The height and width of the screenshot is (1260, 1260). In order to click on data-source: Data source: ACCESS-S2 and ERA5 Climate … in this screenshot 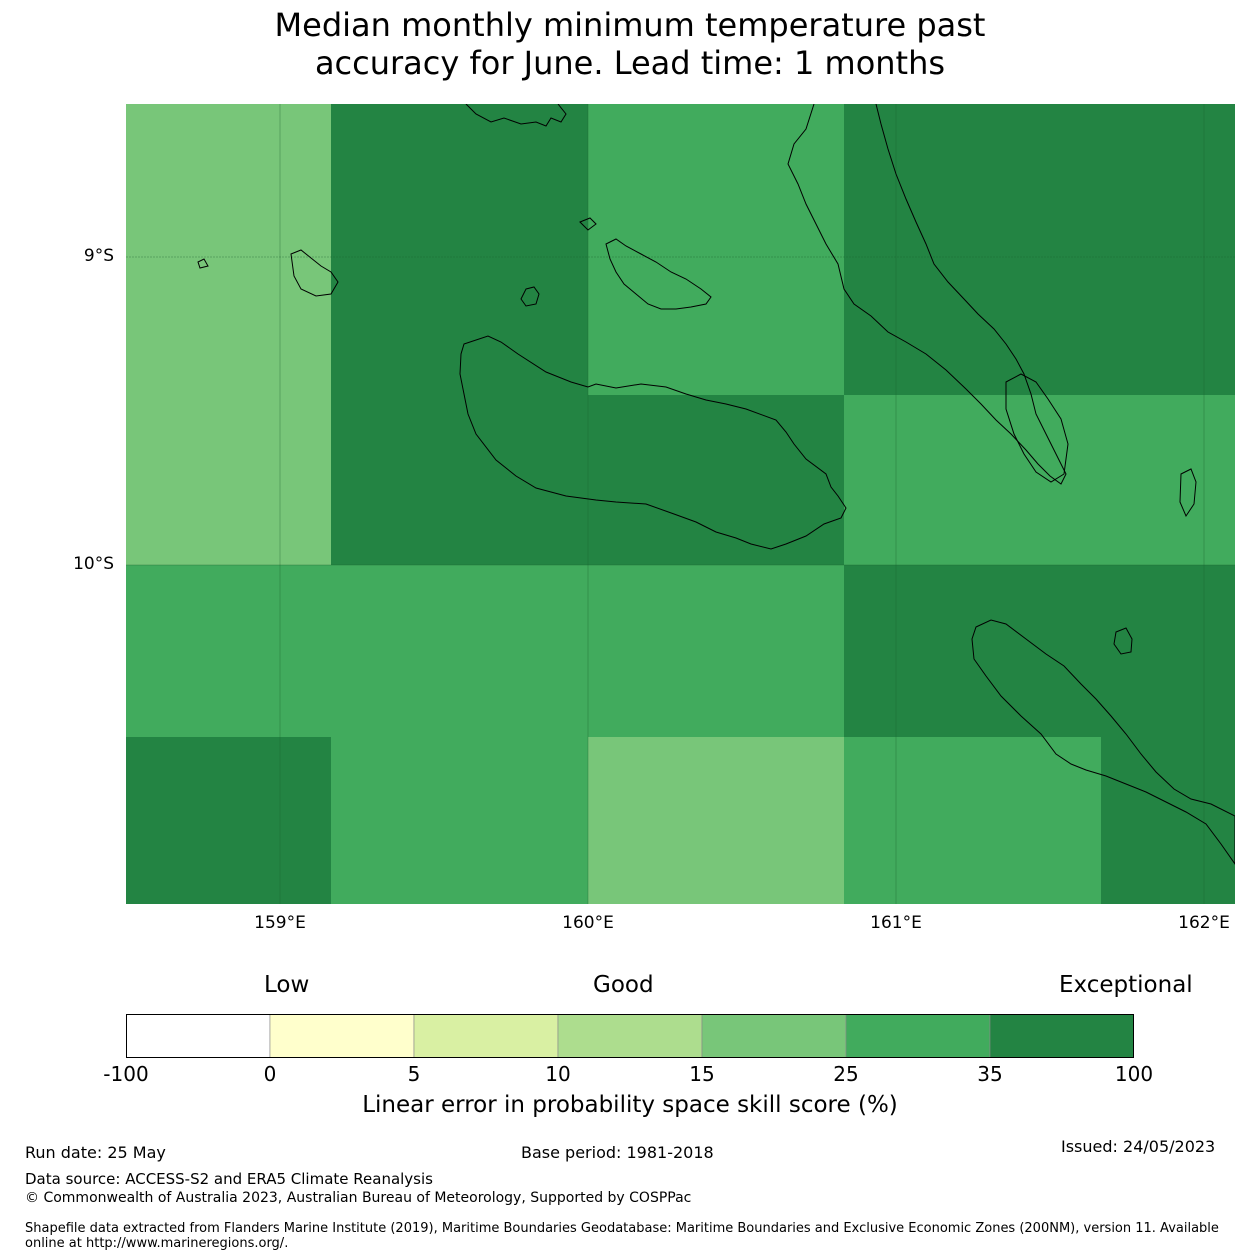, I will do `click(229, 1179)`.